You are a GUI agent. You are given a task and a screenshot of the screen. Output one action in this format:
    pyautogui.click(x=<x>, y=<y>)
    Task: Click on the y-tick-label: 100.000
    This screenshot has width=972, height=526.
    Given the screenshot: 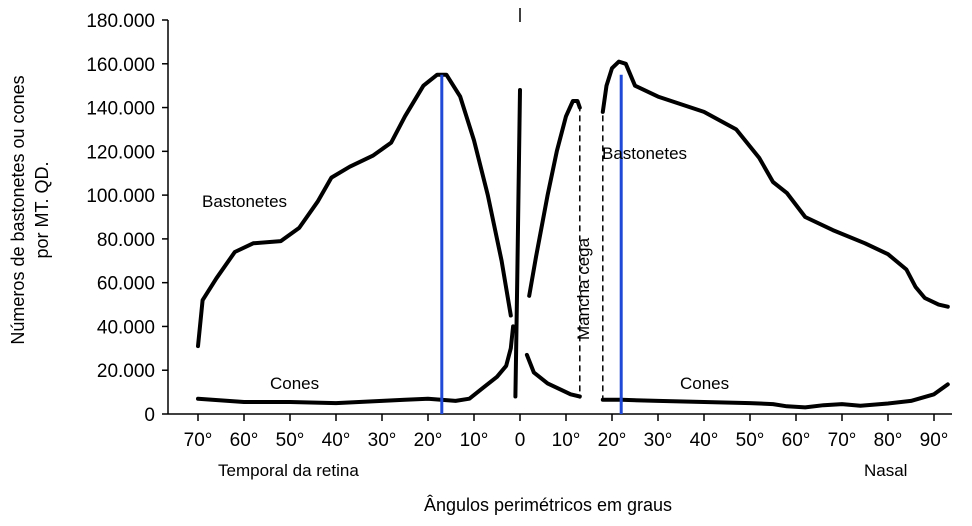 What is the action you would take?
    pyautogui.click(x=120, y=196)
    